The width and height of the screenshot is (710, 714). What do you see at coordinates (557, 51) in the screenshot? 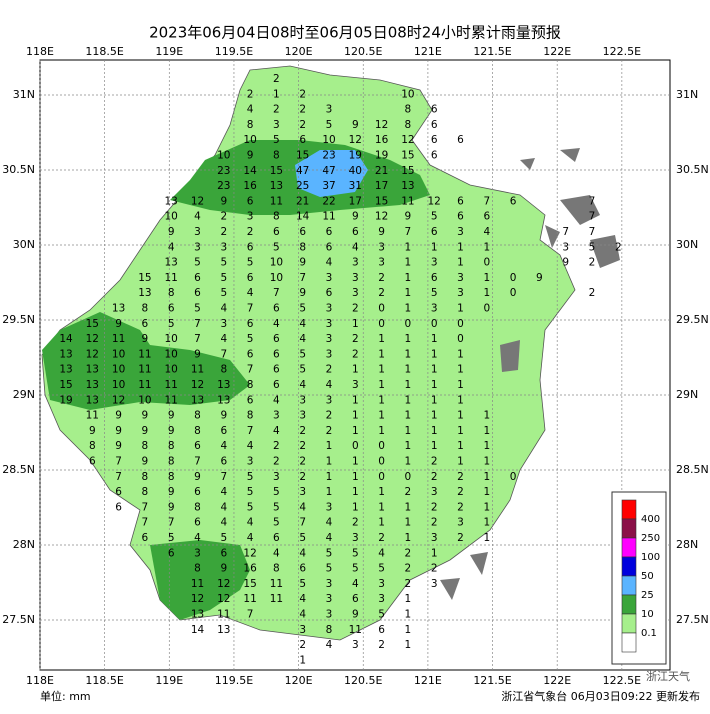
I see `lon-label-top: 122E` at bounding box center [557, 51].